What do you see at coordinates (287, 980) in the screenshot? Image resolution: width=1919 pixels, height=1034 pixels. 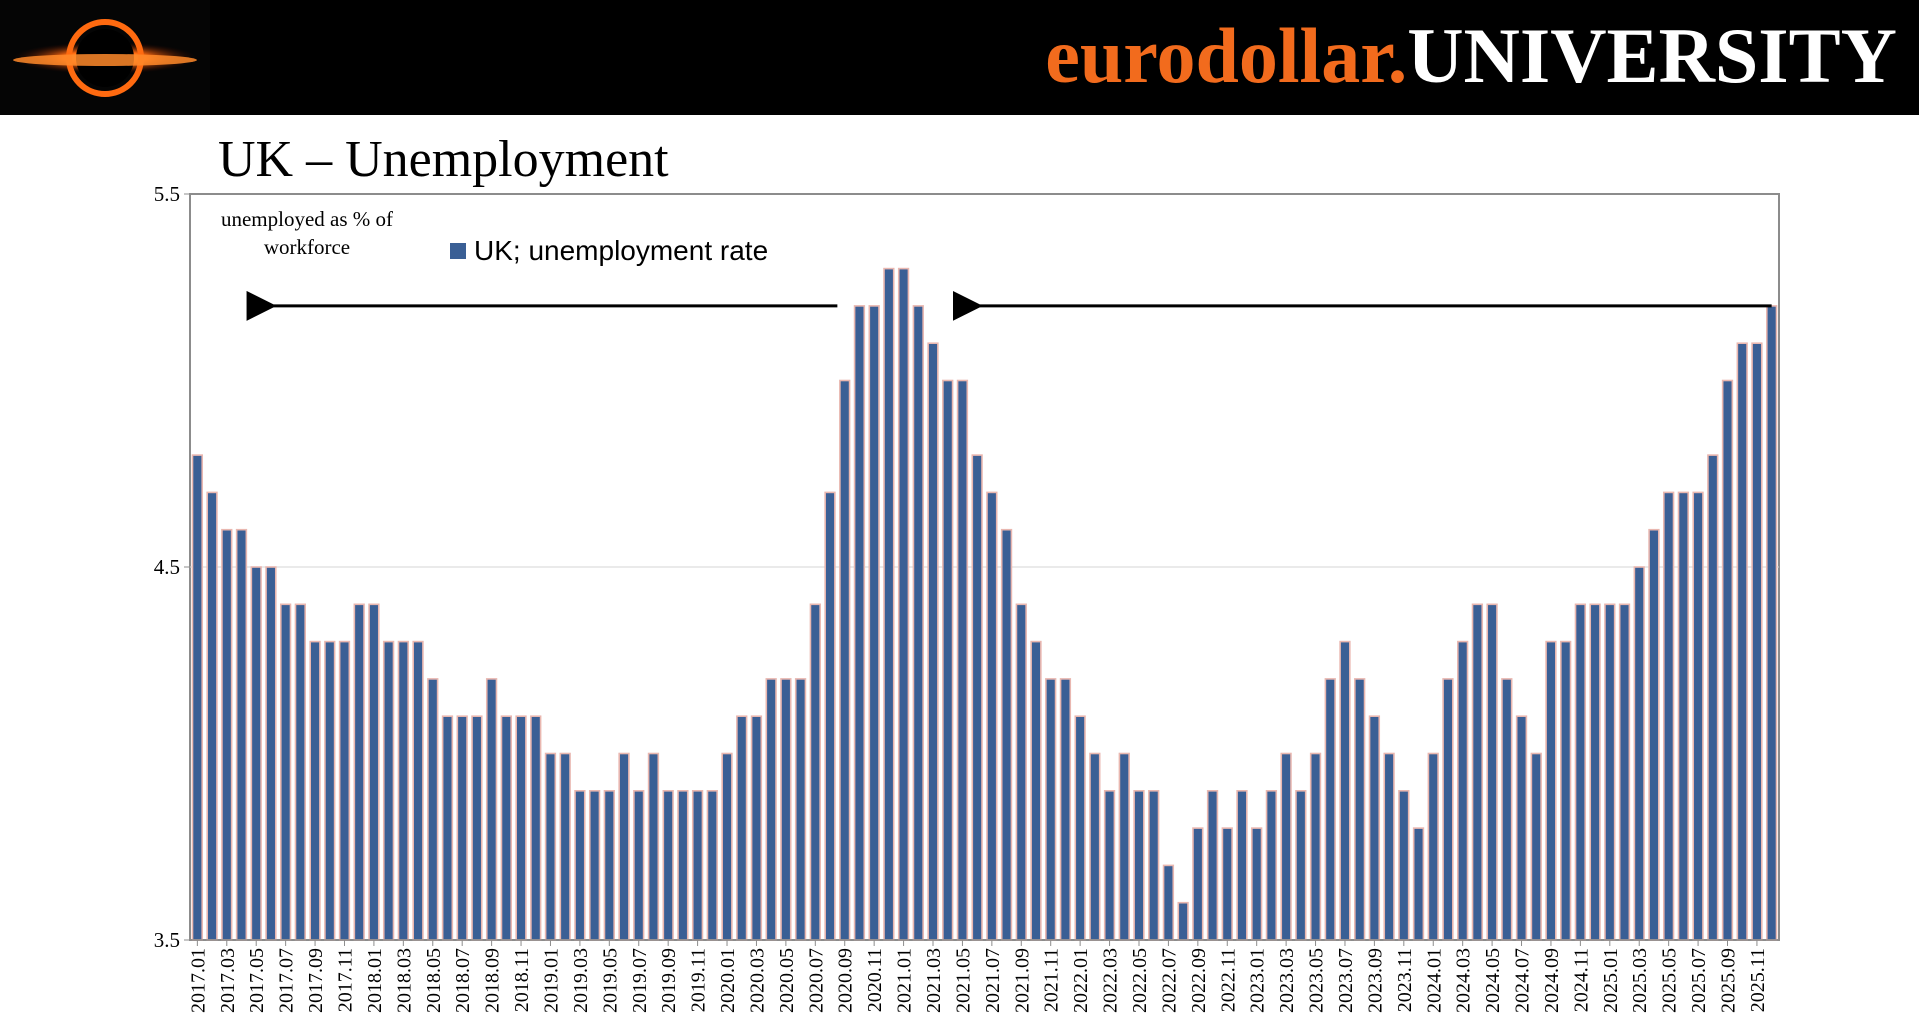 I see `x-tick-label: 2017.07` at bounding box center [287, 980].